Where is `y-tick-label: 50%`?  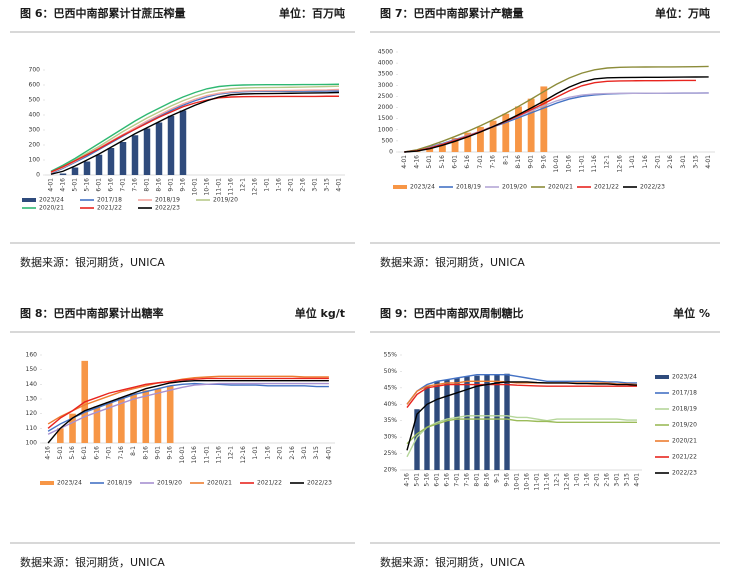 y-tick-label: 50% is located at coordinates (391, 371).